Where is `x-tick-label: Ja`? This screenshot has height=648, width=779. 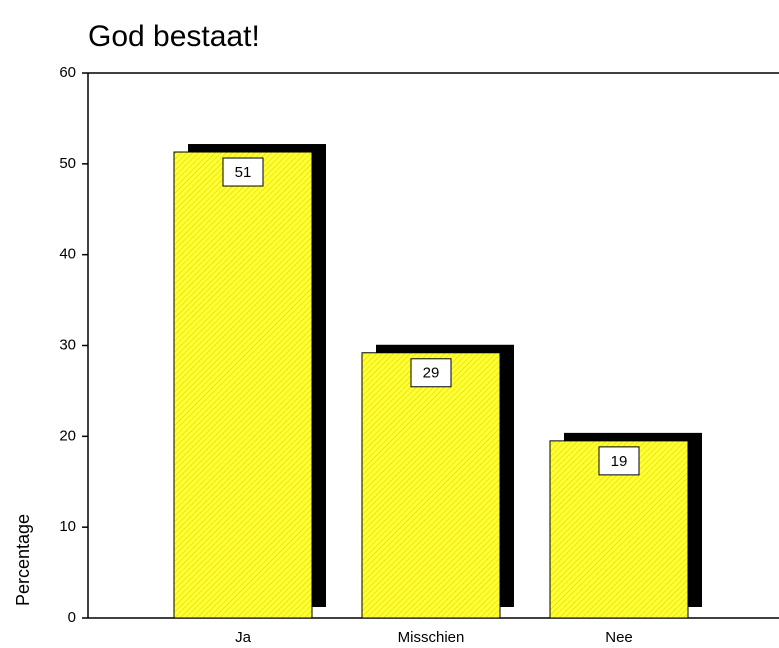
x-tick-label: Ja is located at coordinates (243, 637).